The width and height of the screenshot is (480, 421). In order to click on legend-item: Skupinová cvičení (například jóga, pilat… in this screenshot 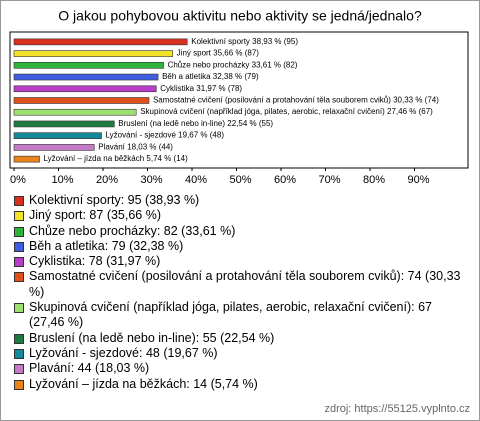, I will do `click(240, 315)`.